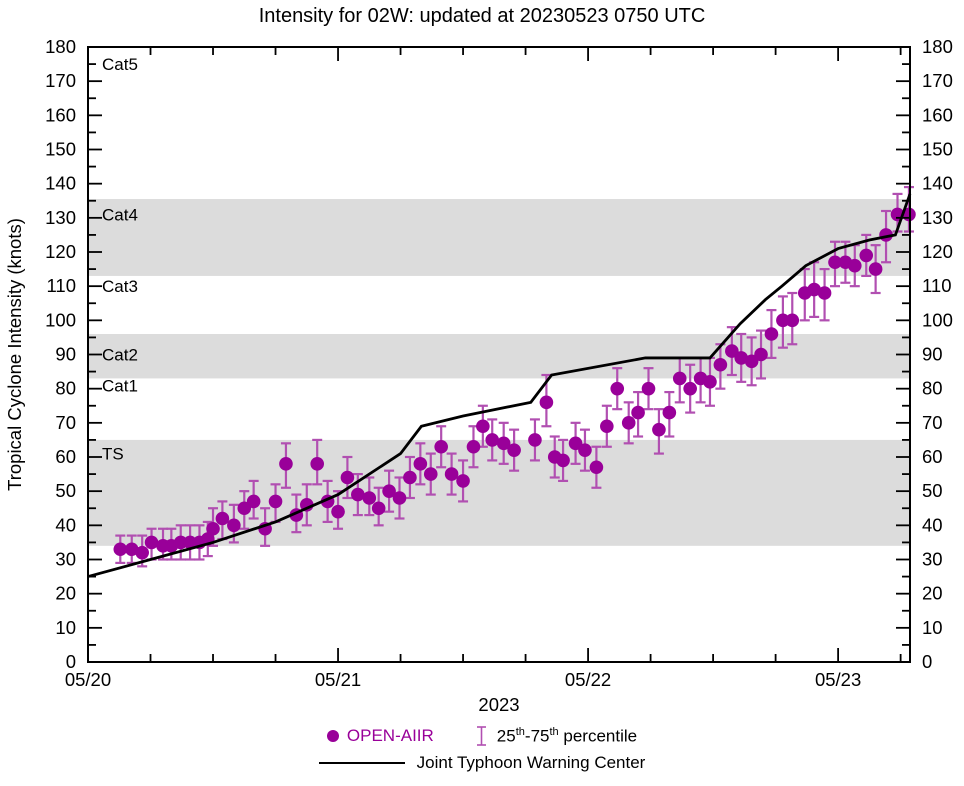 The image size is (964, 786). I want to click on svg-text: 05/20, so click(88, 679).